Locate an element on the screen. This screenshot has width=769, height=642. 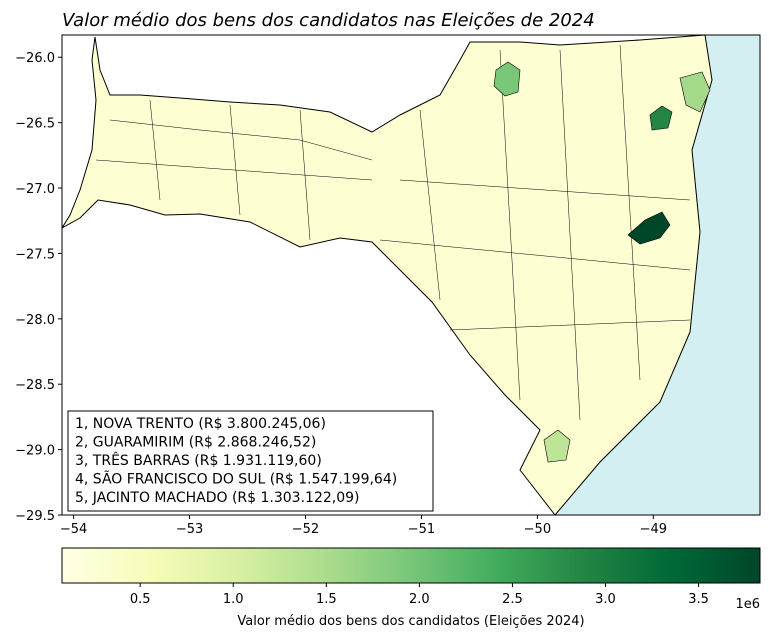
x-tick-label: −53 is located at coordinates (189, 529).